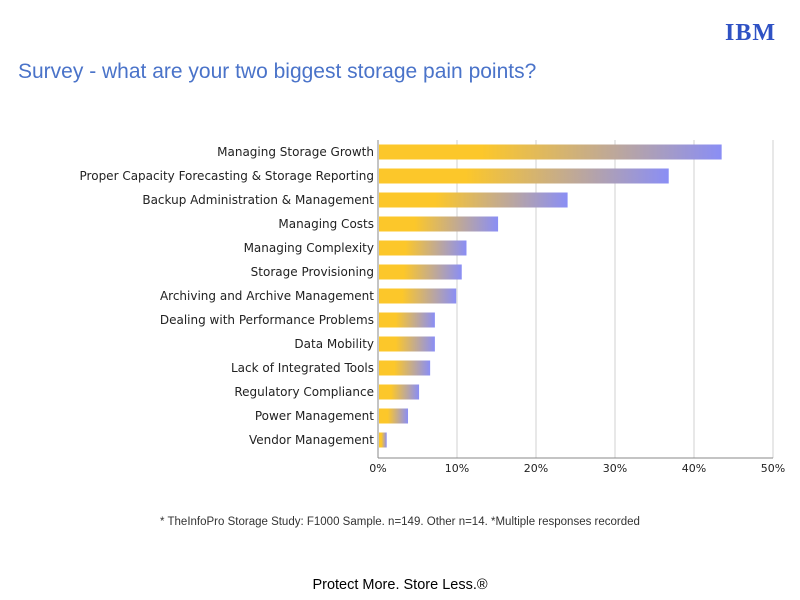  I want to click on x-tick-label: 0%, so click(377, 468).